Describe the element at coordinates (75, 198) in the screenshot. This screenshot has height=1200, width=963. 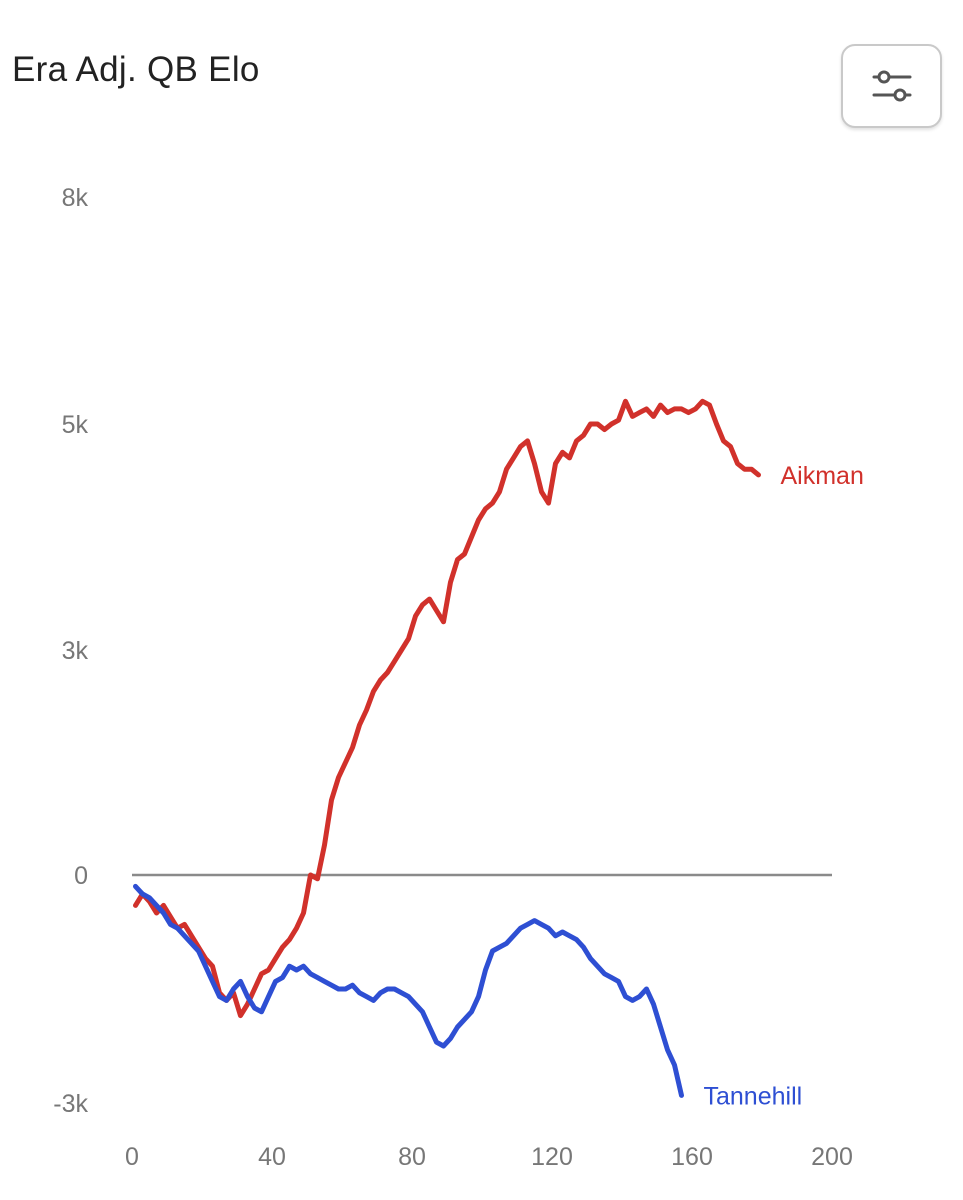
I see `y-tick-label: 8k` at that location.